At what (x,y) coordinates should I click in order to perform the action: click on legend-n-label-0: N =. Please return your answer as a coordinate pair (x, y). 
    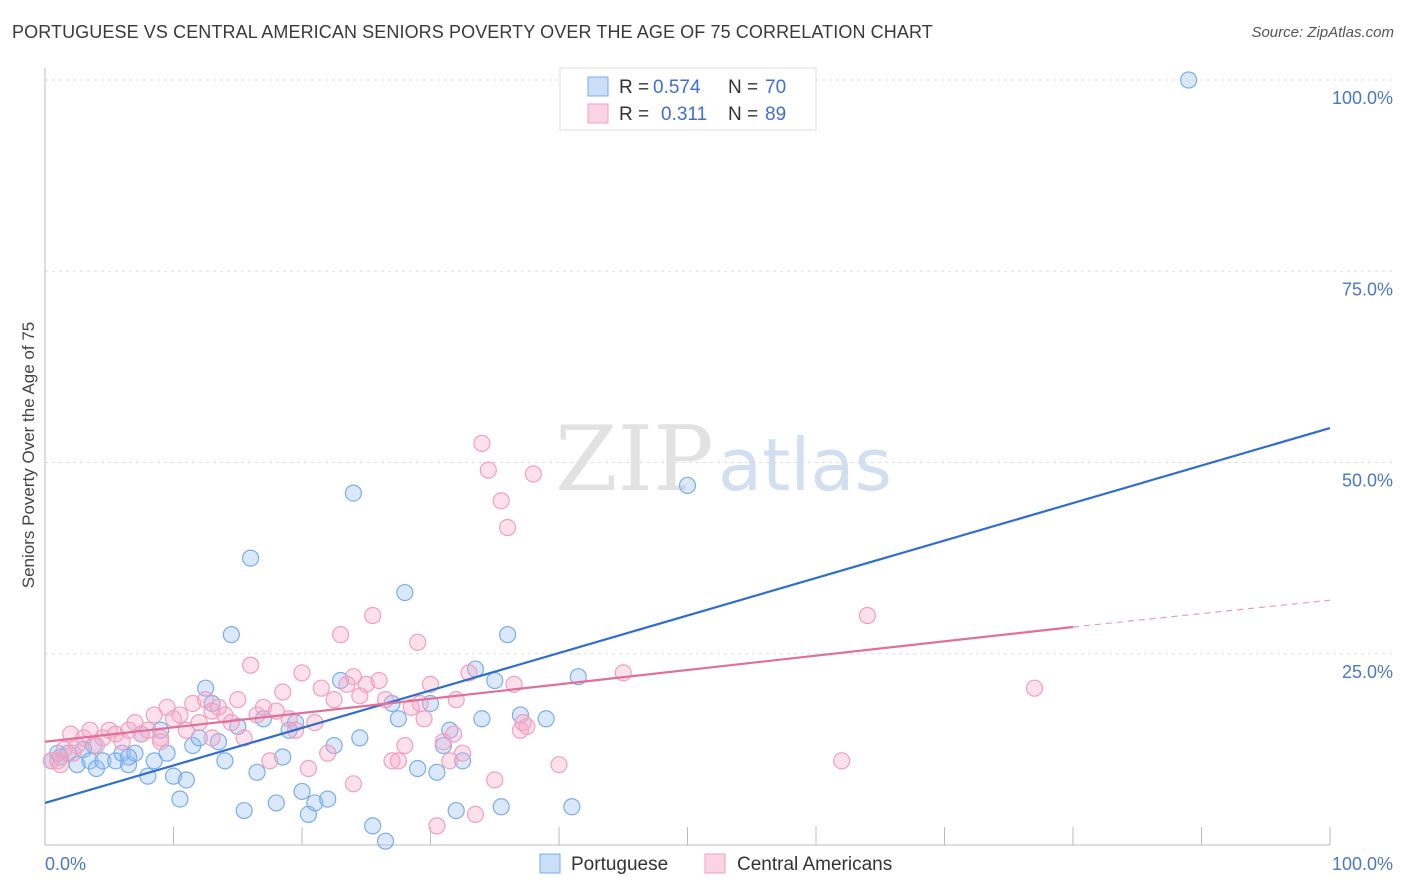
    Looking at the image, I should click on (743, 87).